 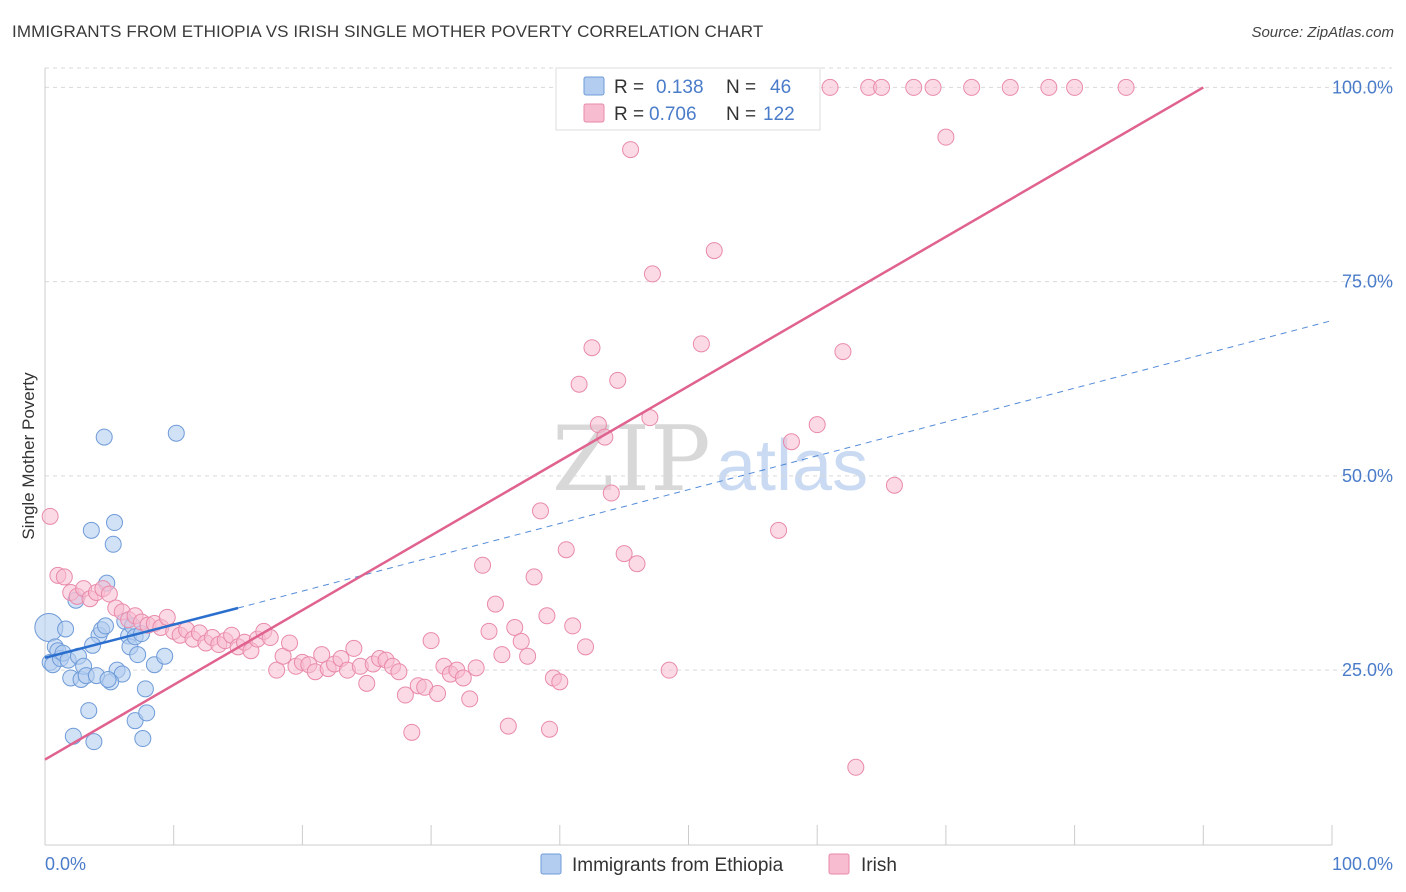 I want to click on bottom-legend-label-ethiopia: Immigrants from Ethiopia, so click(x=678, y=865).